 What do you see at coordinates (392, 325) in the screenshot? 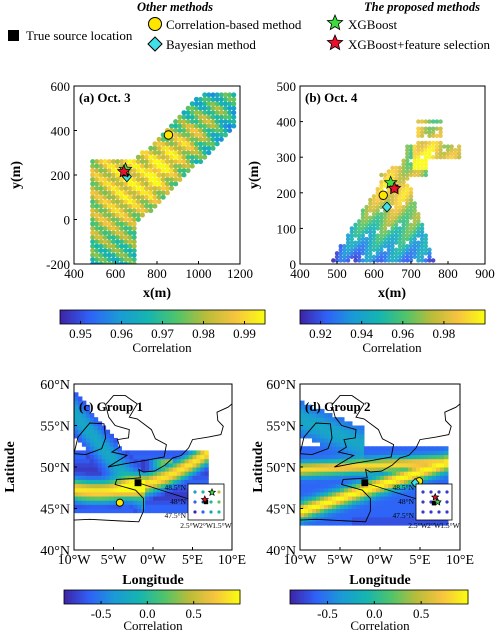
I see `panel-b-colorbar: 0.92 0.94 0.96 0.98` at bounding box center [392, 325].